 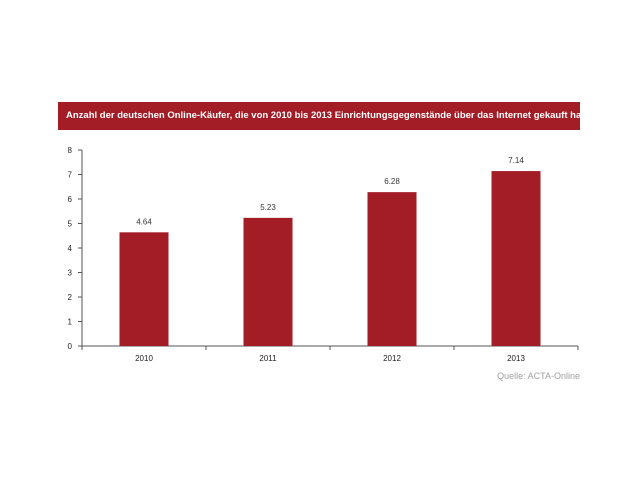 I want to click on bar-2013, so click(x=516, y=258).